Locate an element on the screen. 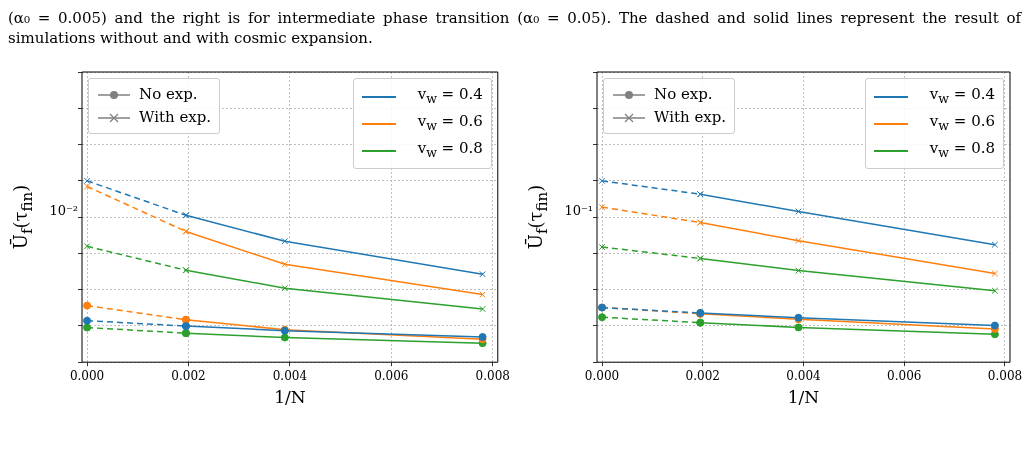  text: 10⁻¹ is located at coordinates (578, 210).